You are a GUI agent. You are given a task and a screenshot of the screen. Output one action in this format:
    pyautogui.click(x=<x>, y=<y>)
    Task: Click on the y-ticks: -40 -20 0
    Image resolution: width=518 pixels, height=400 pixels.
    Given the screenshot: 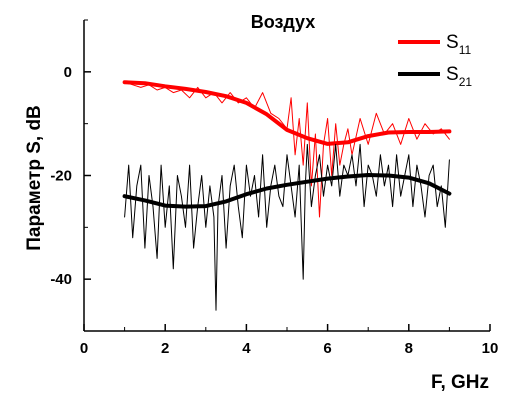 What is the action you would take?
    pyautogui.click(x=70, y=175)
    